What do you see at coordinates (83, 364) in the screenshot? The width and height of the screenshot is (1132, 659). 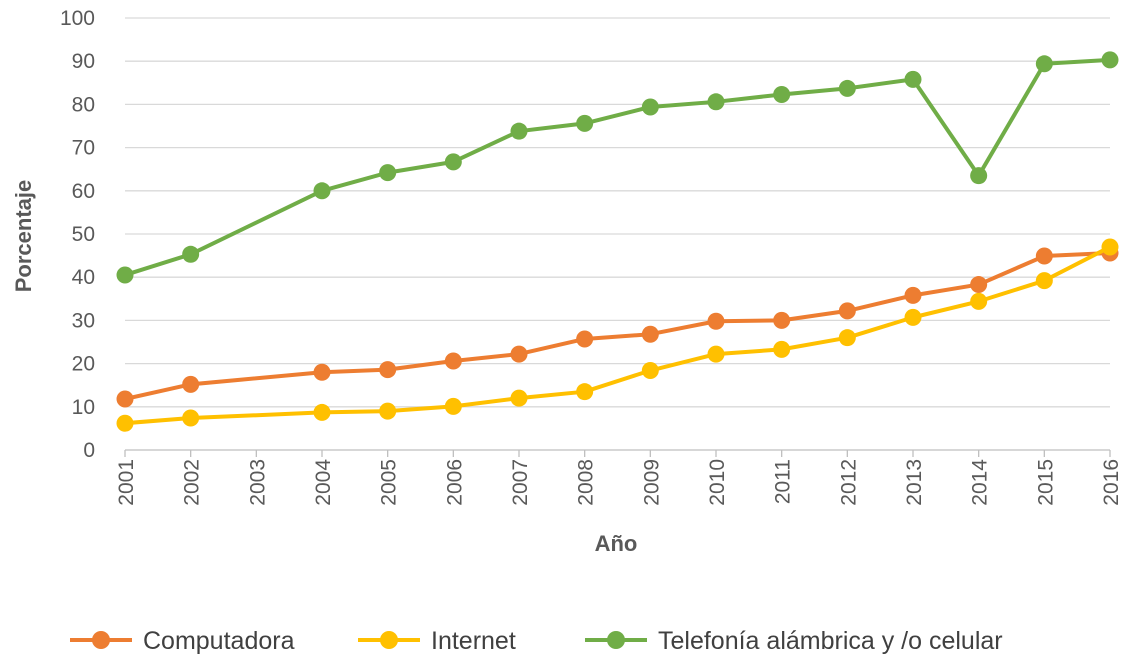 I see `y-tick-label: 20` at bounding box center [83, 364].